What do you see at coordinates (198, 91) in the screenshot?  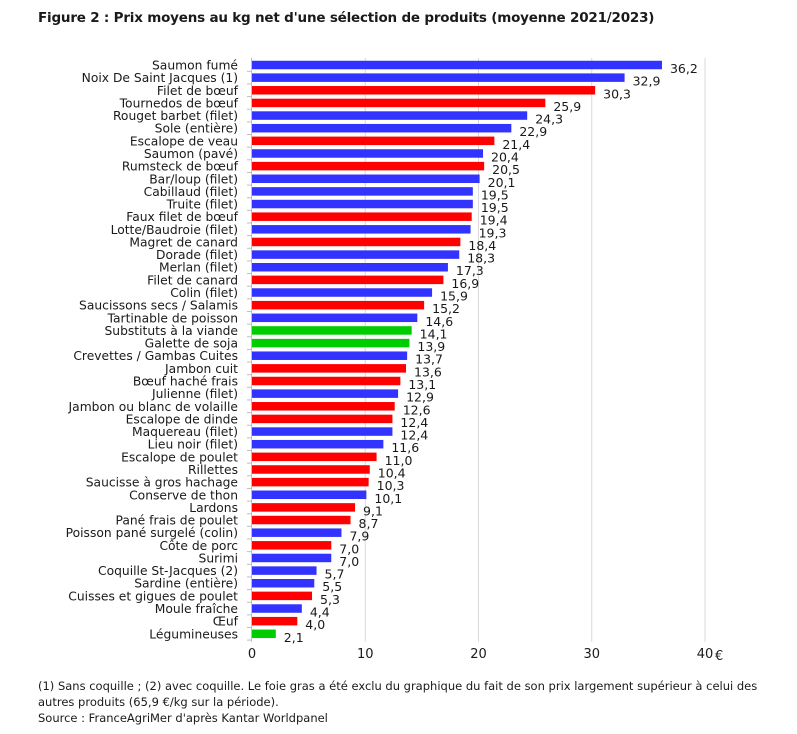 I see `category-label: Filet de bœuf` at bounding box center [198, 91].